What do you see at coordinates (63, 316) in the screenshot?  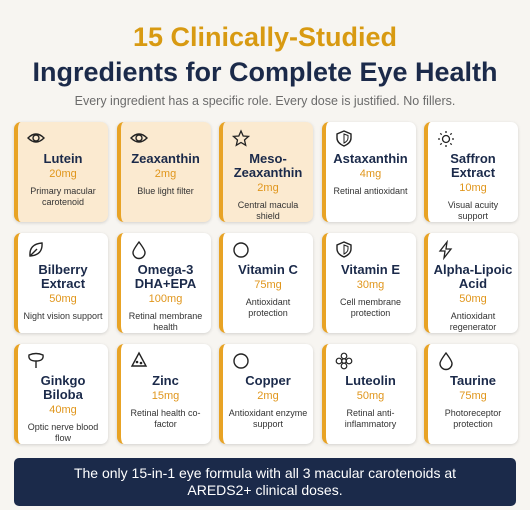 I see `ingredient-description: Night vision support` at bounding box center [63, 316].